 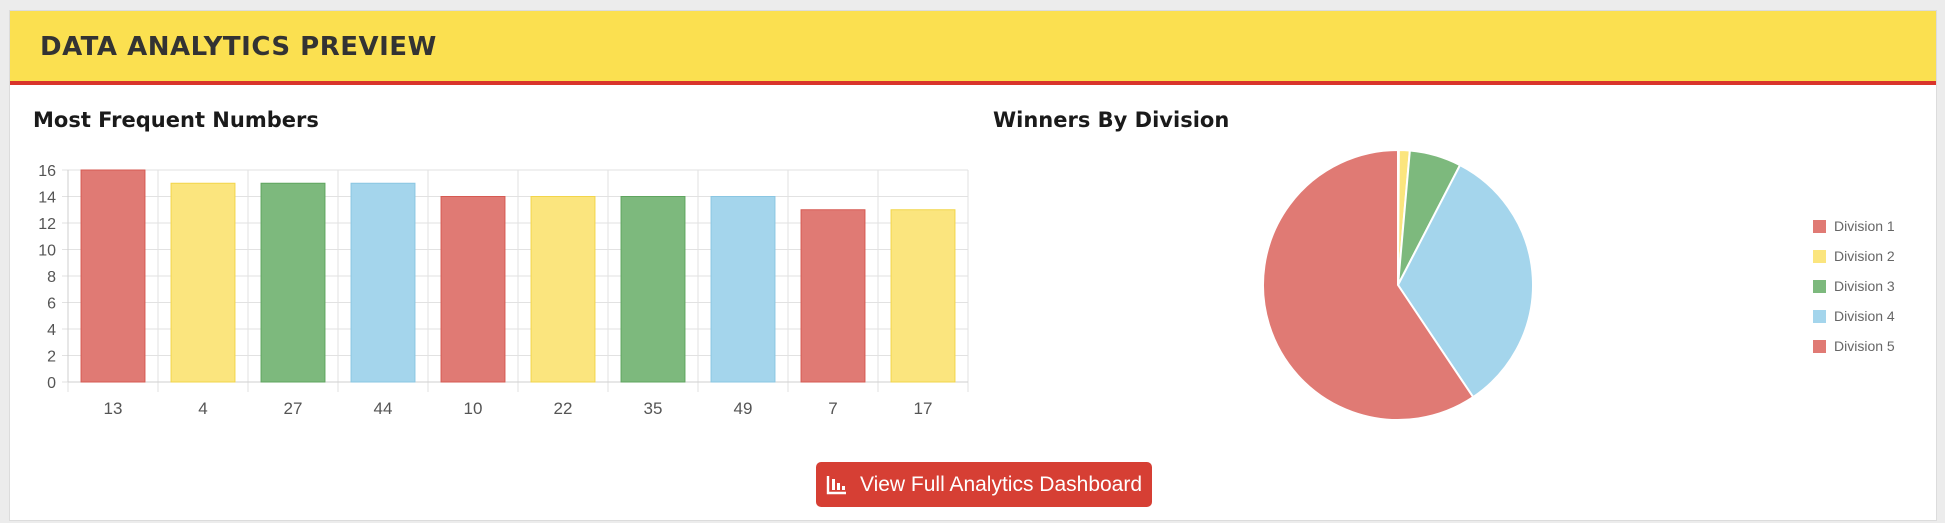 I want to click on x-tick-label: 22, so click(x=563, y=408).